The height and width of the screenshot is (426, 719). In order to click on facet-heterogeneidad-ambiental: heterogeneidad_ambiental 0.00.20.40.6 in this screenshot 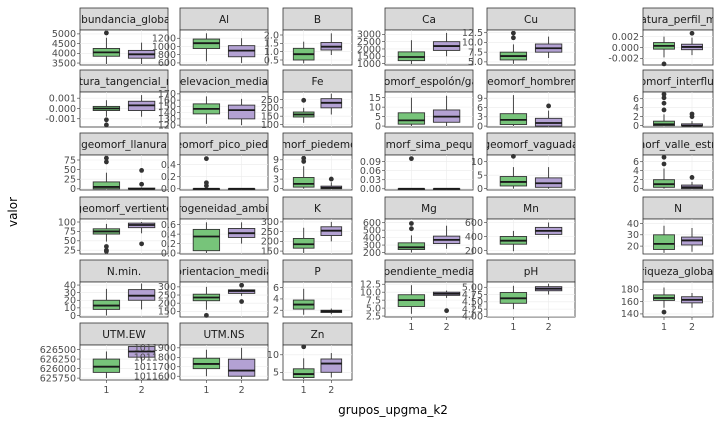, I will do `click(223, 227)`.